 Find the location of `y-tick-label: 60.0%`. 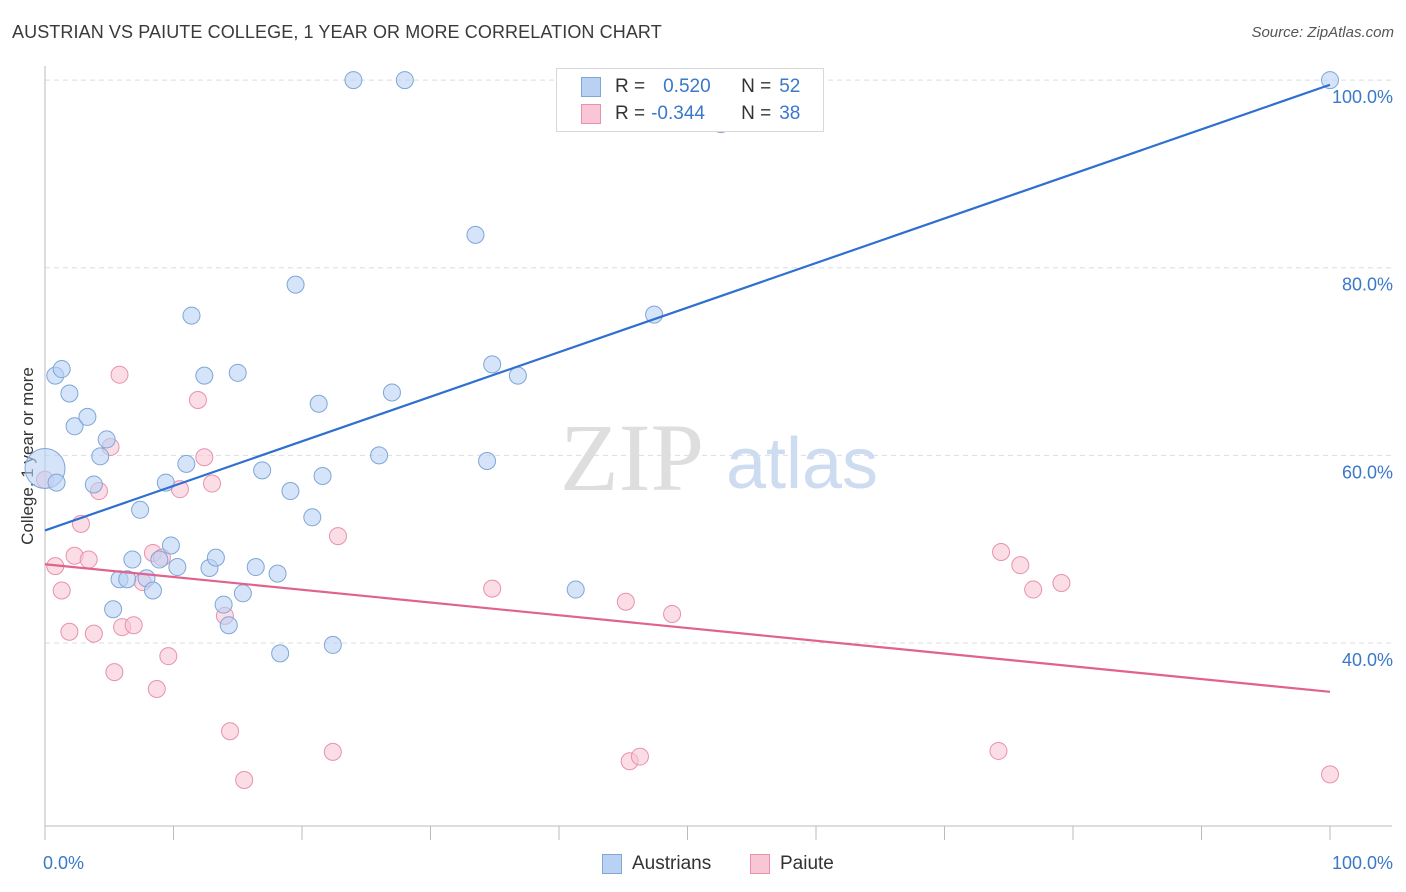

y-tick-label: 60.0% is located at coordinates (1367, 472).